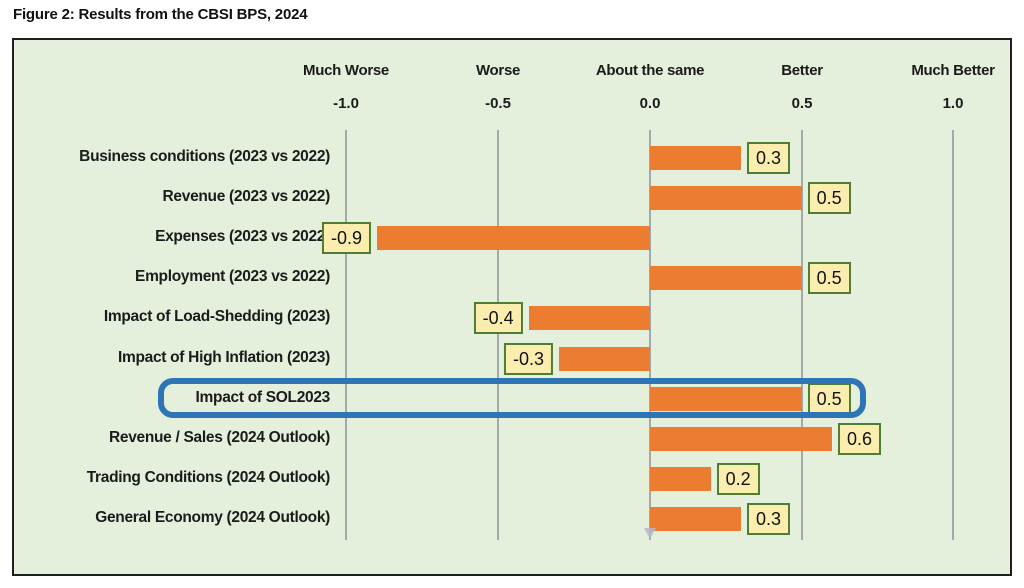  What do you see at coordinates (246, 196) in the screenshot?
I see `category-label: Revenue (2023 vs 2022)` at bounding box center [246, 196].